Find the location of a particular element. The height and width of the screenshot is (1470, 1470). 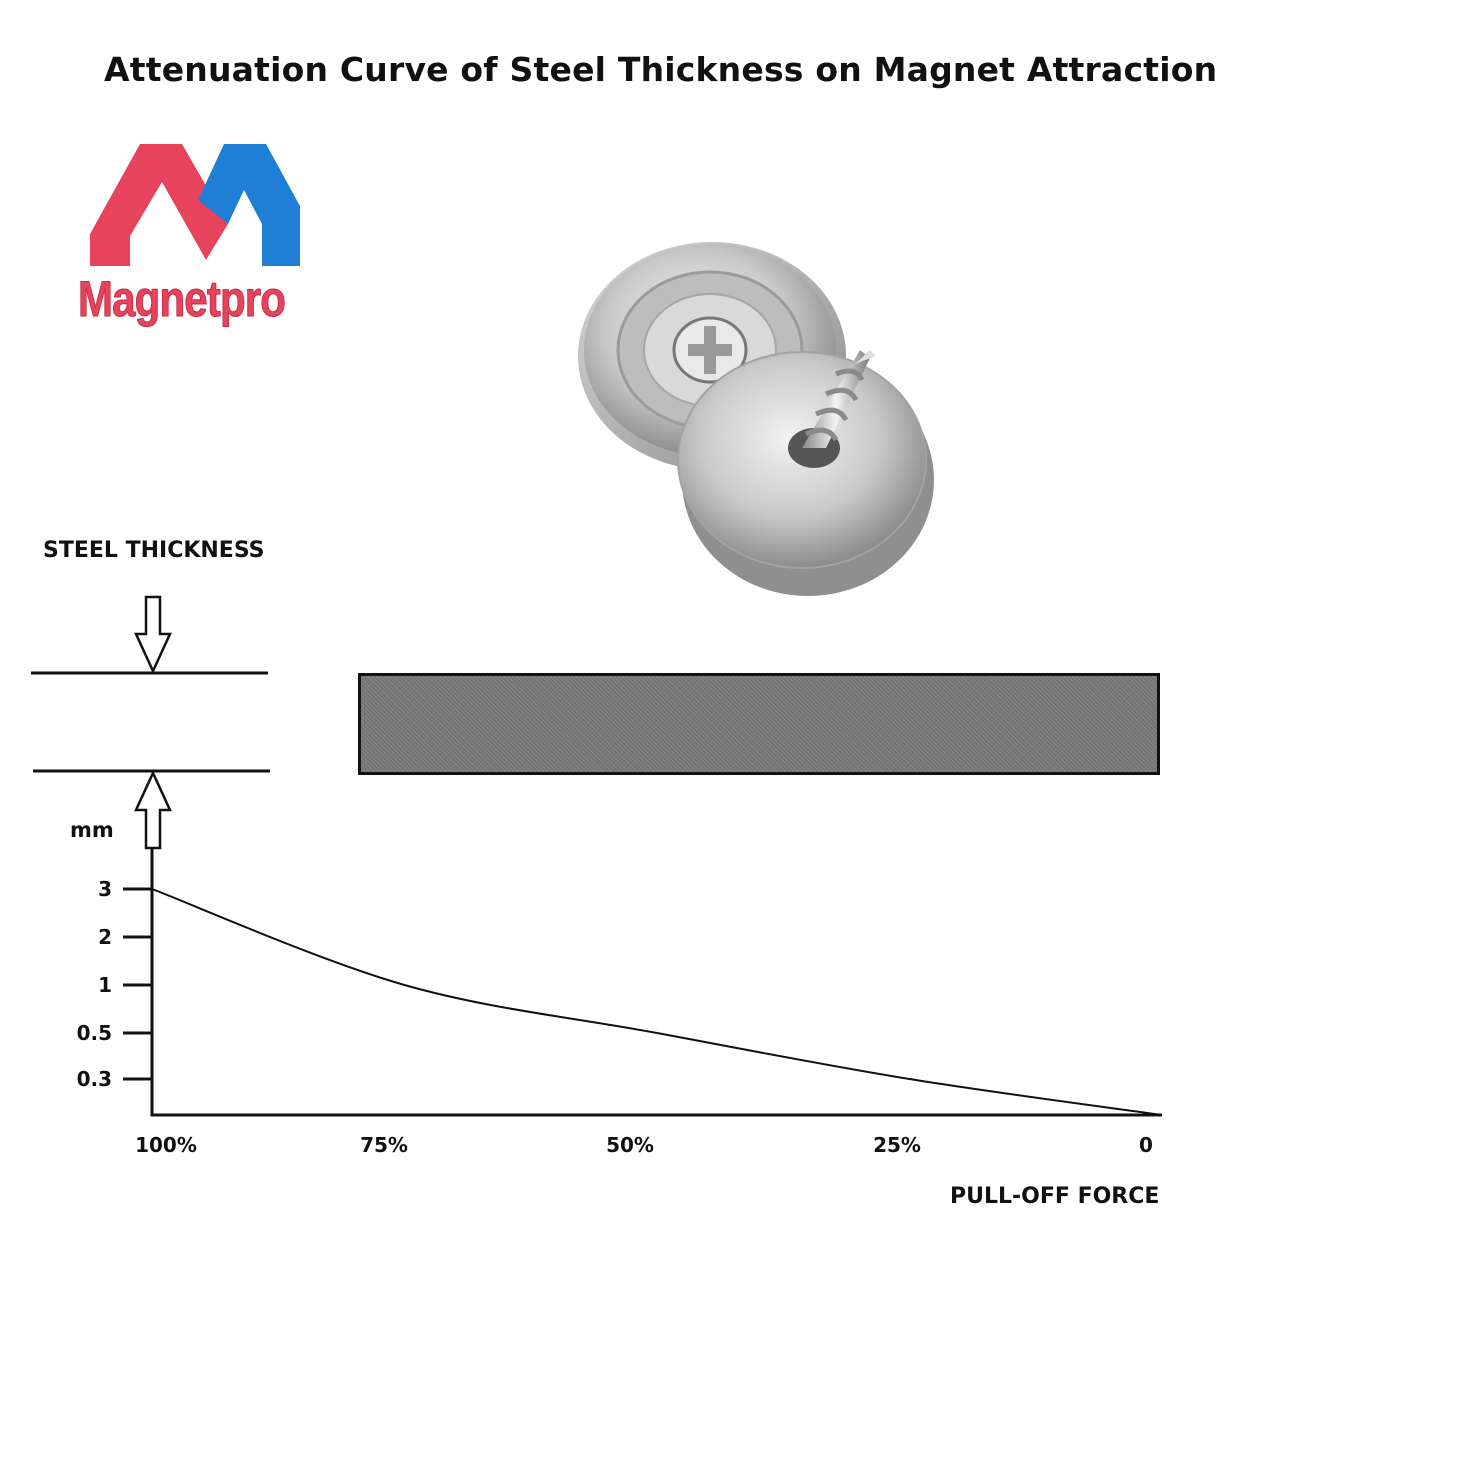

magnet-product-image is located at coordinates (760, 425).